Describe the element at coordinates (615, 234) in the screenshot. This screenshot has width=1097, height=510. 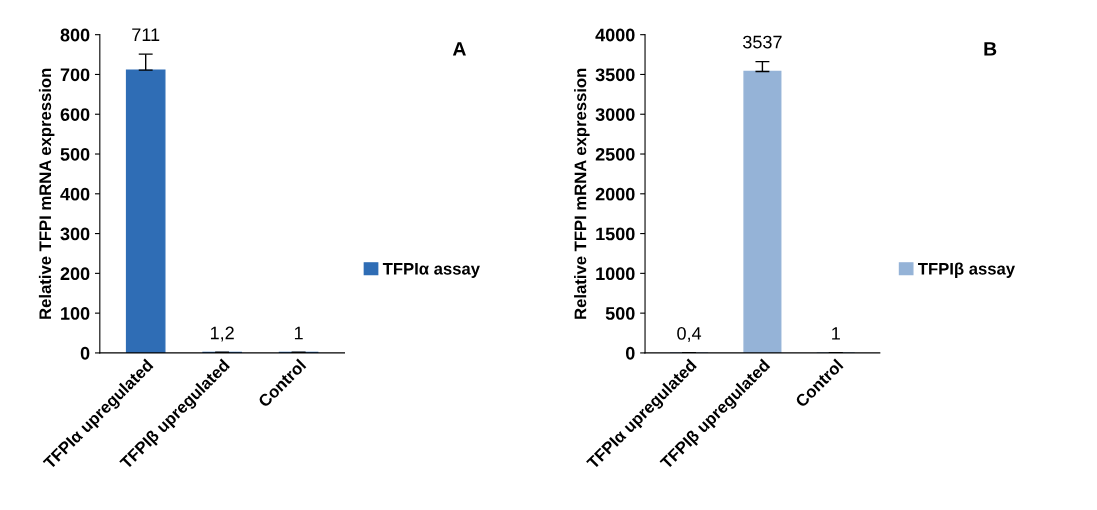
I see `y-tick-label: 1500` at that location.